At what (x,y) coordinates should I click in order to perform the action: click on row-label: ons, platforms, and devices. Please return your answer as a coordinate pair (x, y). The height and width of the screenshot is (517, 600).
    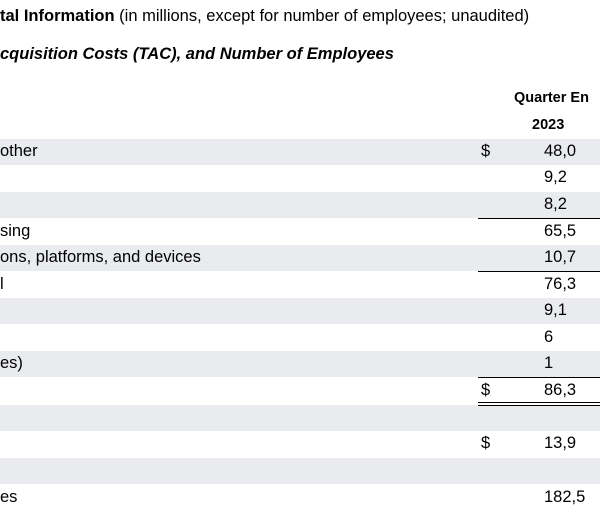
    Looking at the image, I should click on (100, 257).